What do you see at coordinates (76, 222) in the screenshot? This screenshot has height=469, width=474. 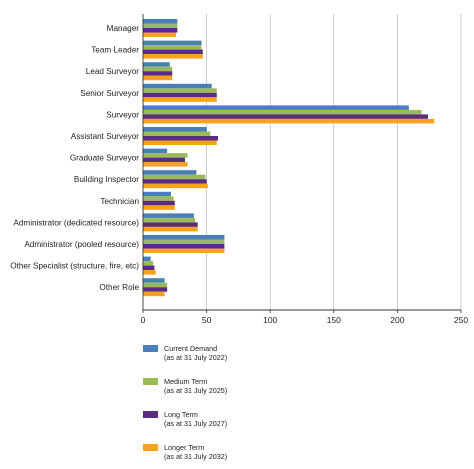 I see `category-label: Administrator (dedicated resource)` at bounding box center [76, 222].